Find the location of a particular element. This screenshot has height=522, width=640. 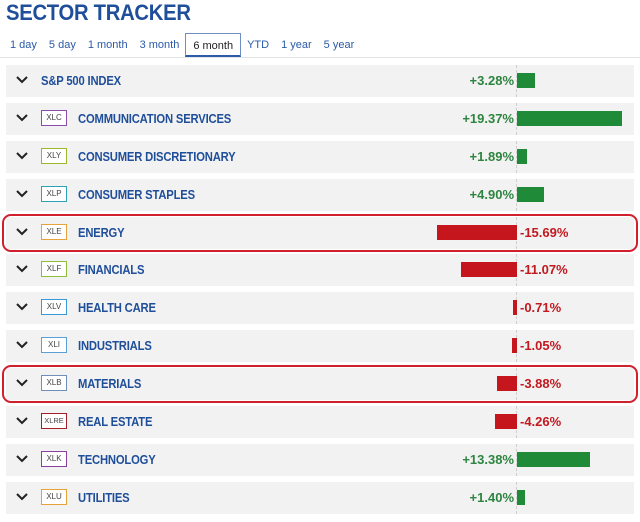

change-value: -15.69% is located at coordinates (544, 232).